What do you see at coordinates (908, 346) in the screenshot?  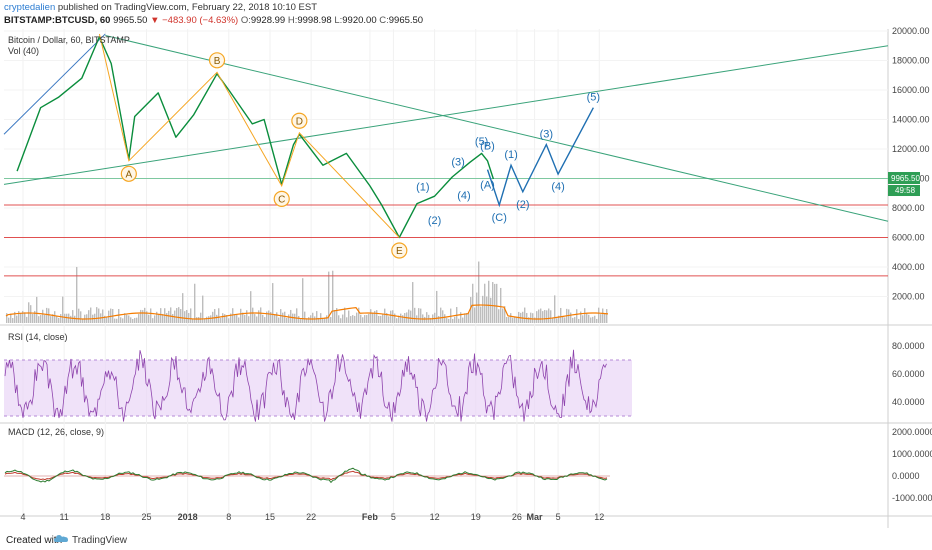 I see `rsi-tick-label: 80.0000` at bounding box center [908, 346].